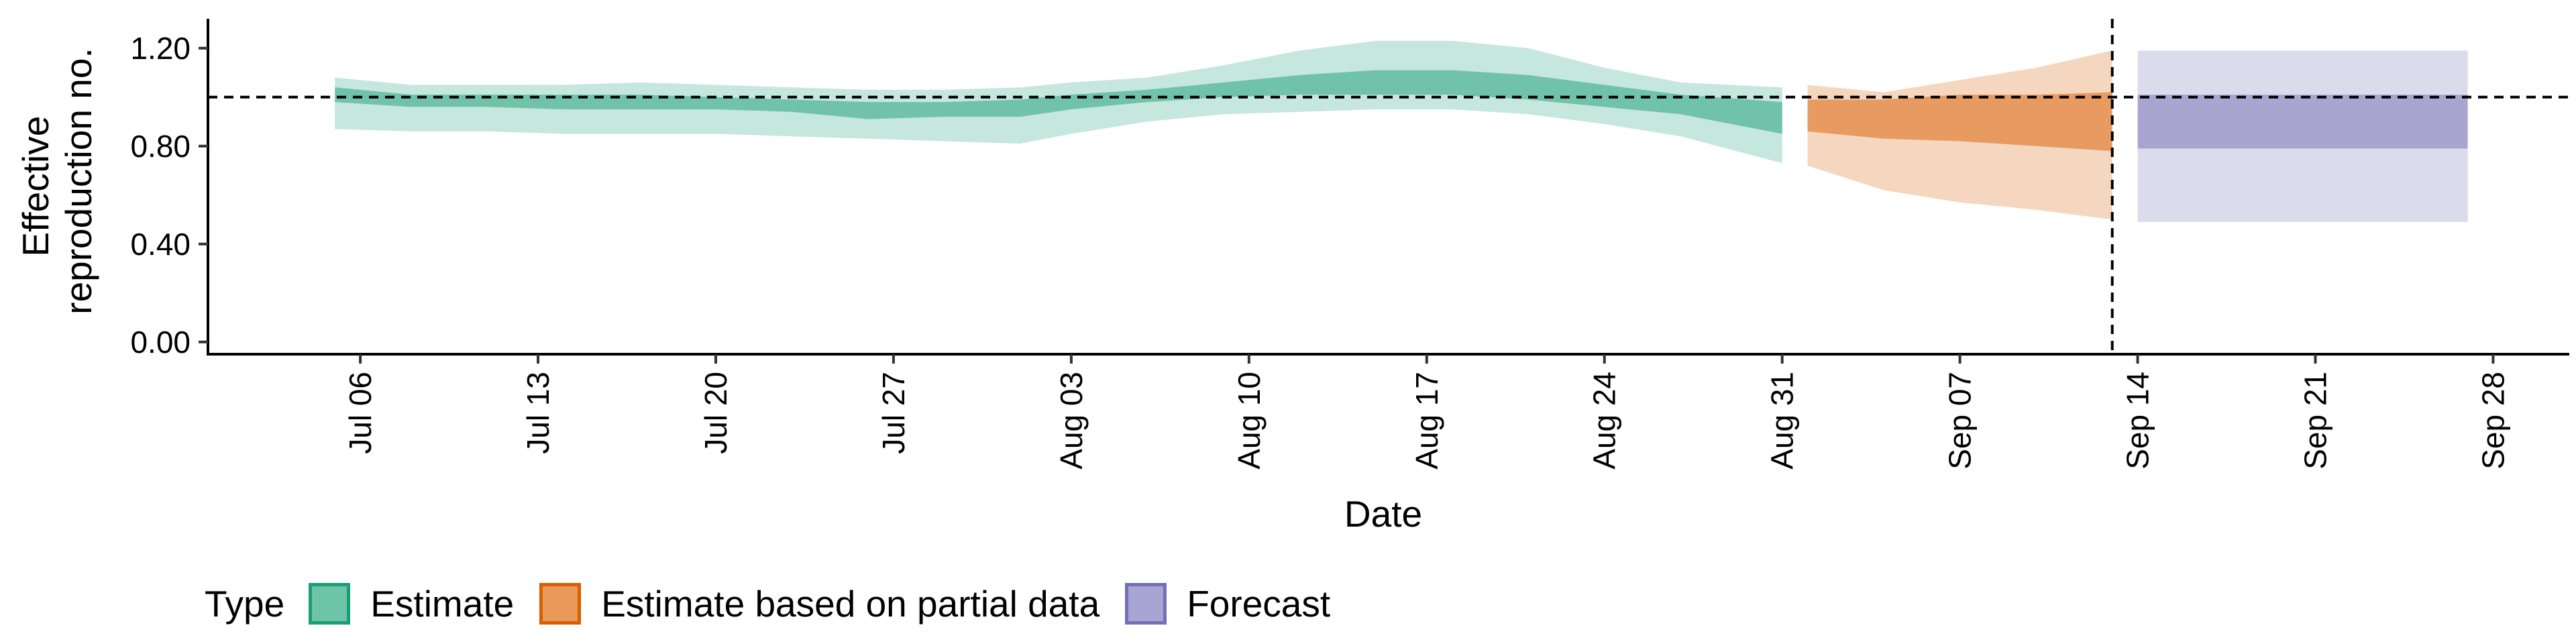 Image resolution: width=2576 pixels, height=644 pixels. Describe the element at coordinates (1259, 604) in the screenshot. I see `legend-label-forecast: Forecast` at that location.